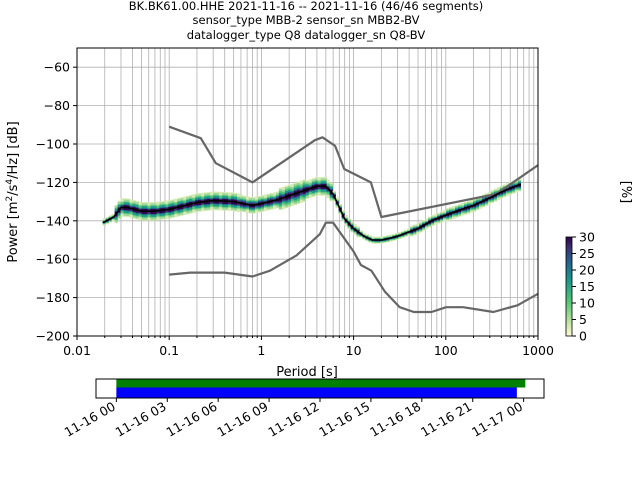 This screenshot has height=480, width=640. Describe the element at coordinates (446, 419) in the screenshot. I see `time-tick-label: 11-16 21` at that location.